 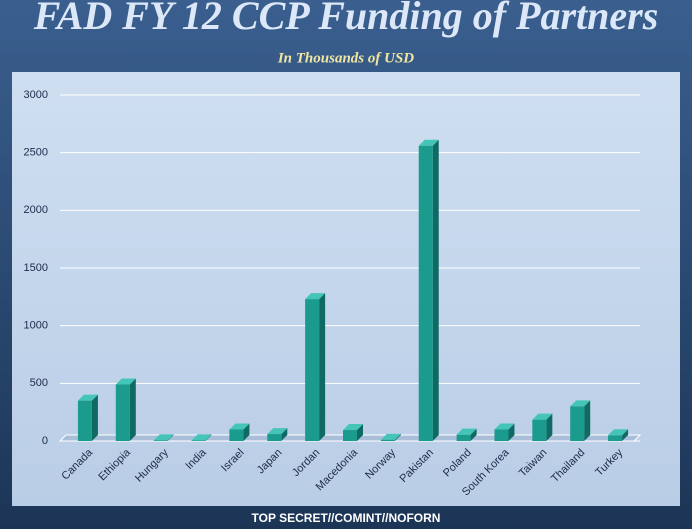 What do you see at coordinates (36, 153) in the screenshot?
I see `y-tick-label: 2500` at bounding box center [36, 153].